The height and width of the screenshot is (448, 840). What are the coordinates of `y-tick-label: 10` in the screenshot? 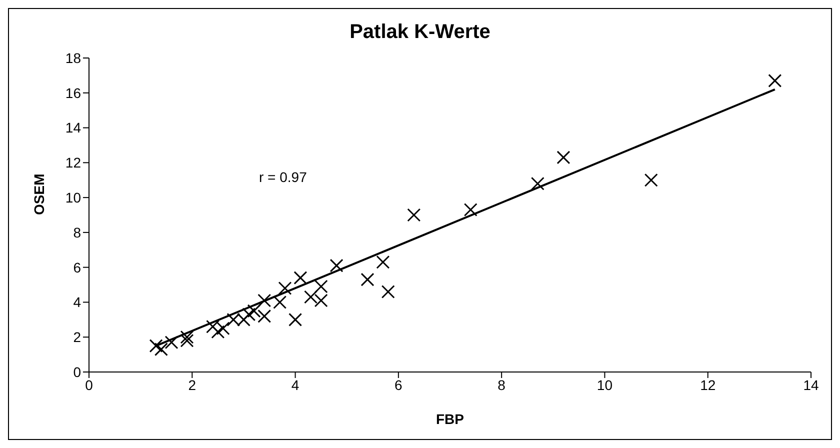 It's located at (73, 198).